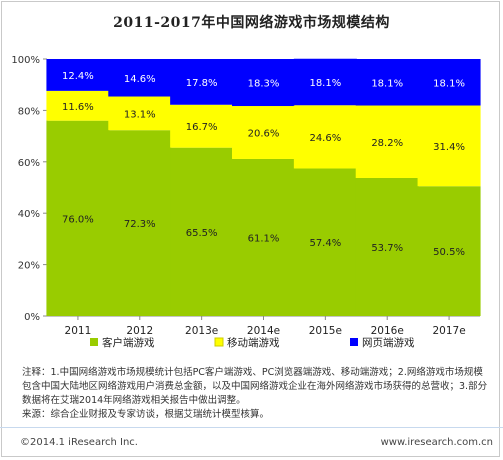 The image size is (503, 460). I want to click on x-tick-label: 2016e, so click(387, 331).